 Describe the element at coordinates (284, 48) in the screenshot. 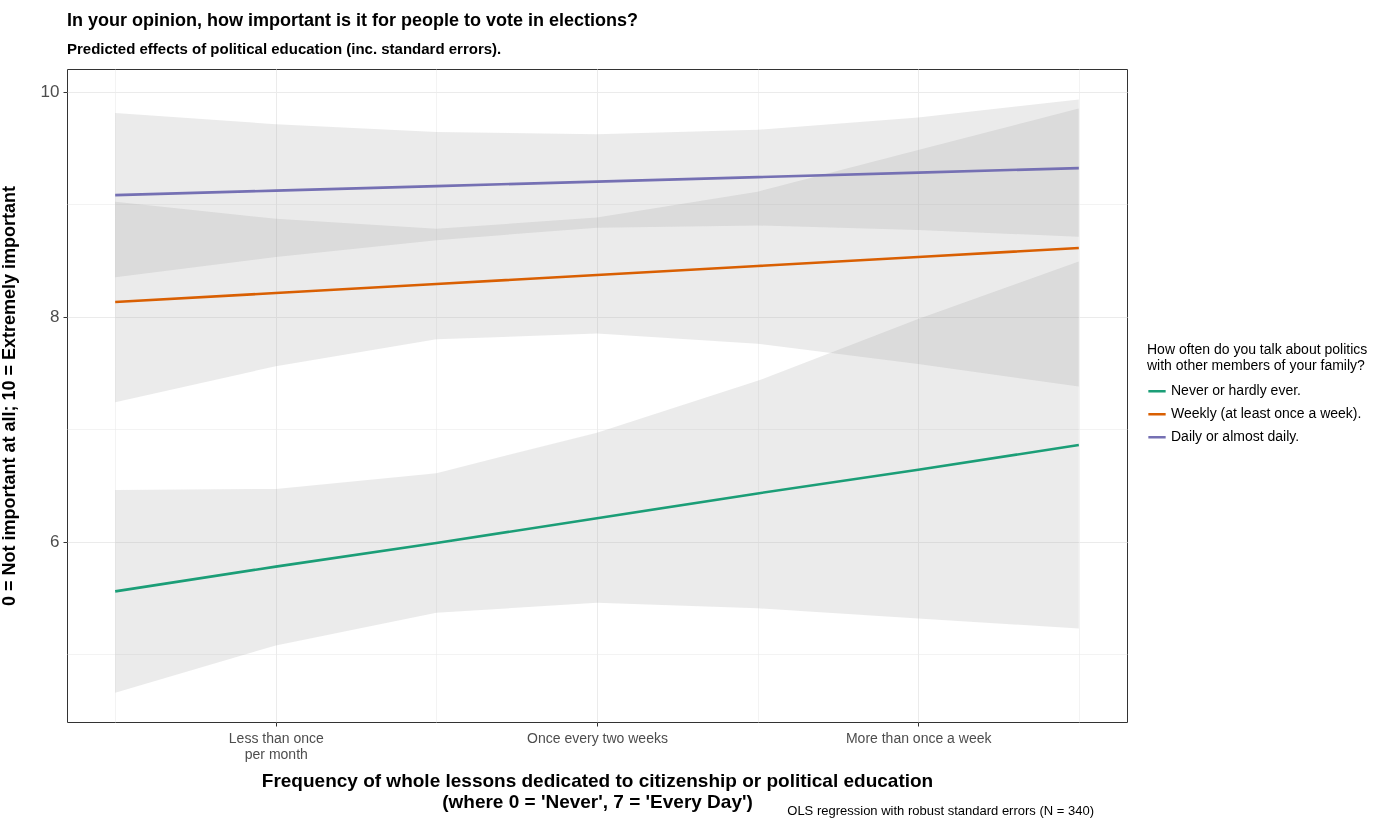

I see `chart-subtitle: Predicted effects of political education (inc. standard errors).` at that location.